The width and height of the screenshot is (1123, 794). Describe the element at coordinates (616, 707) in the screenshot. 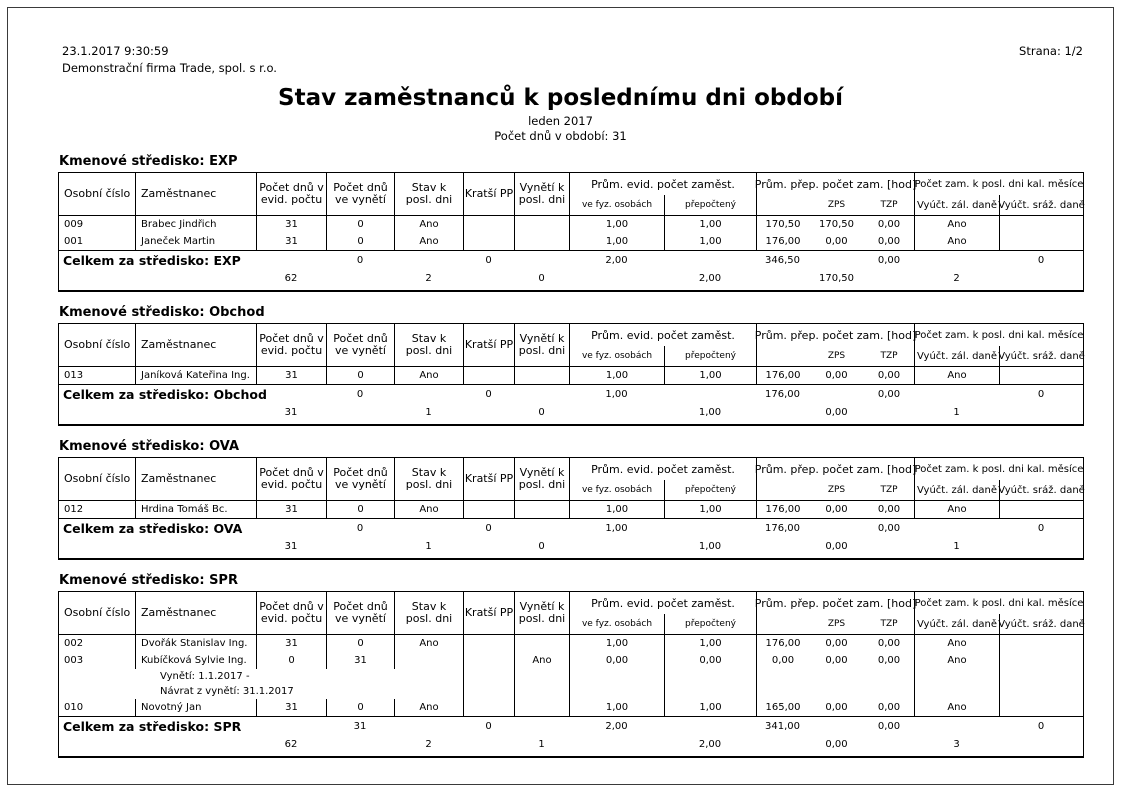

I see `cell-fyz: 1,00` at that location.